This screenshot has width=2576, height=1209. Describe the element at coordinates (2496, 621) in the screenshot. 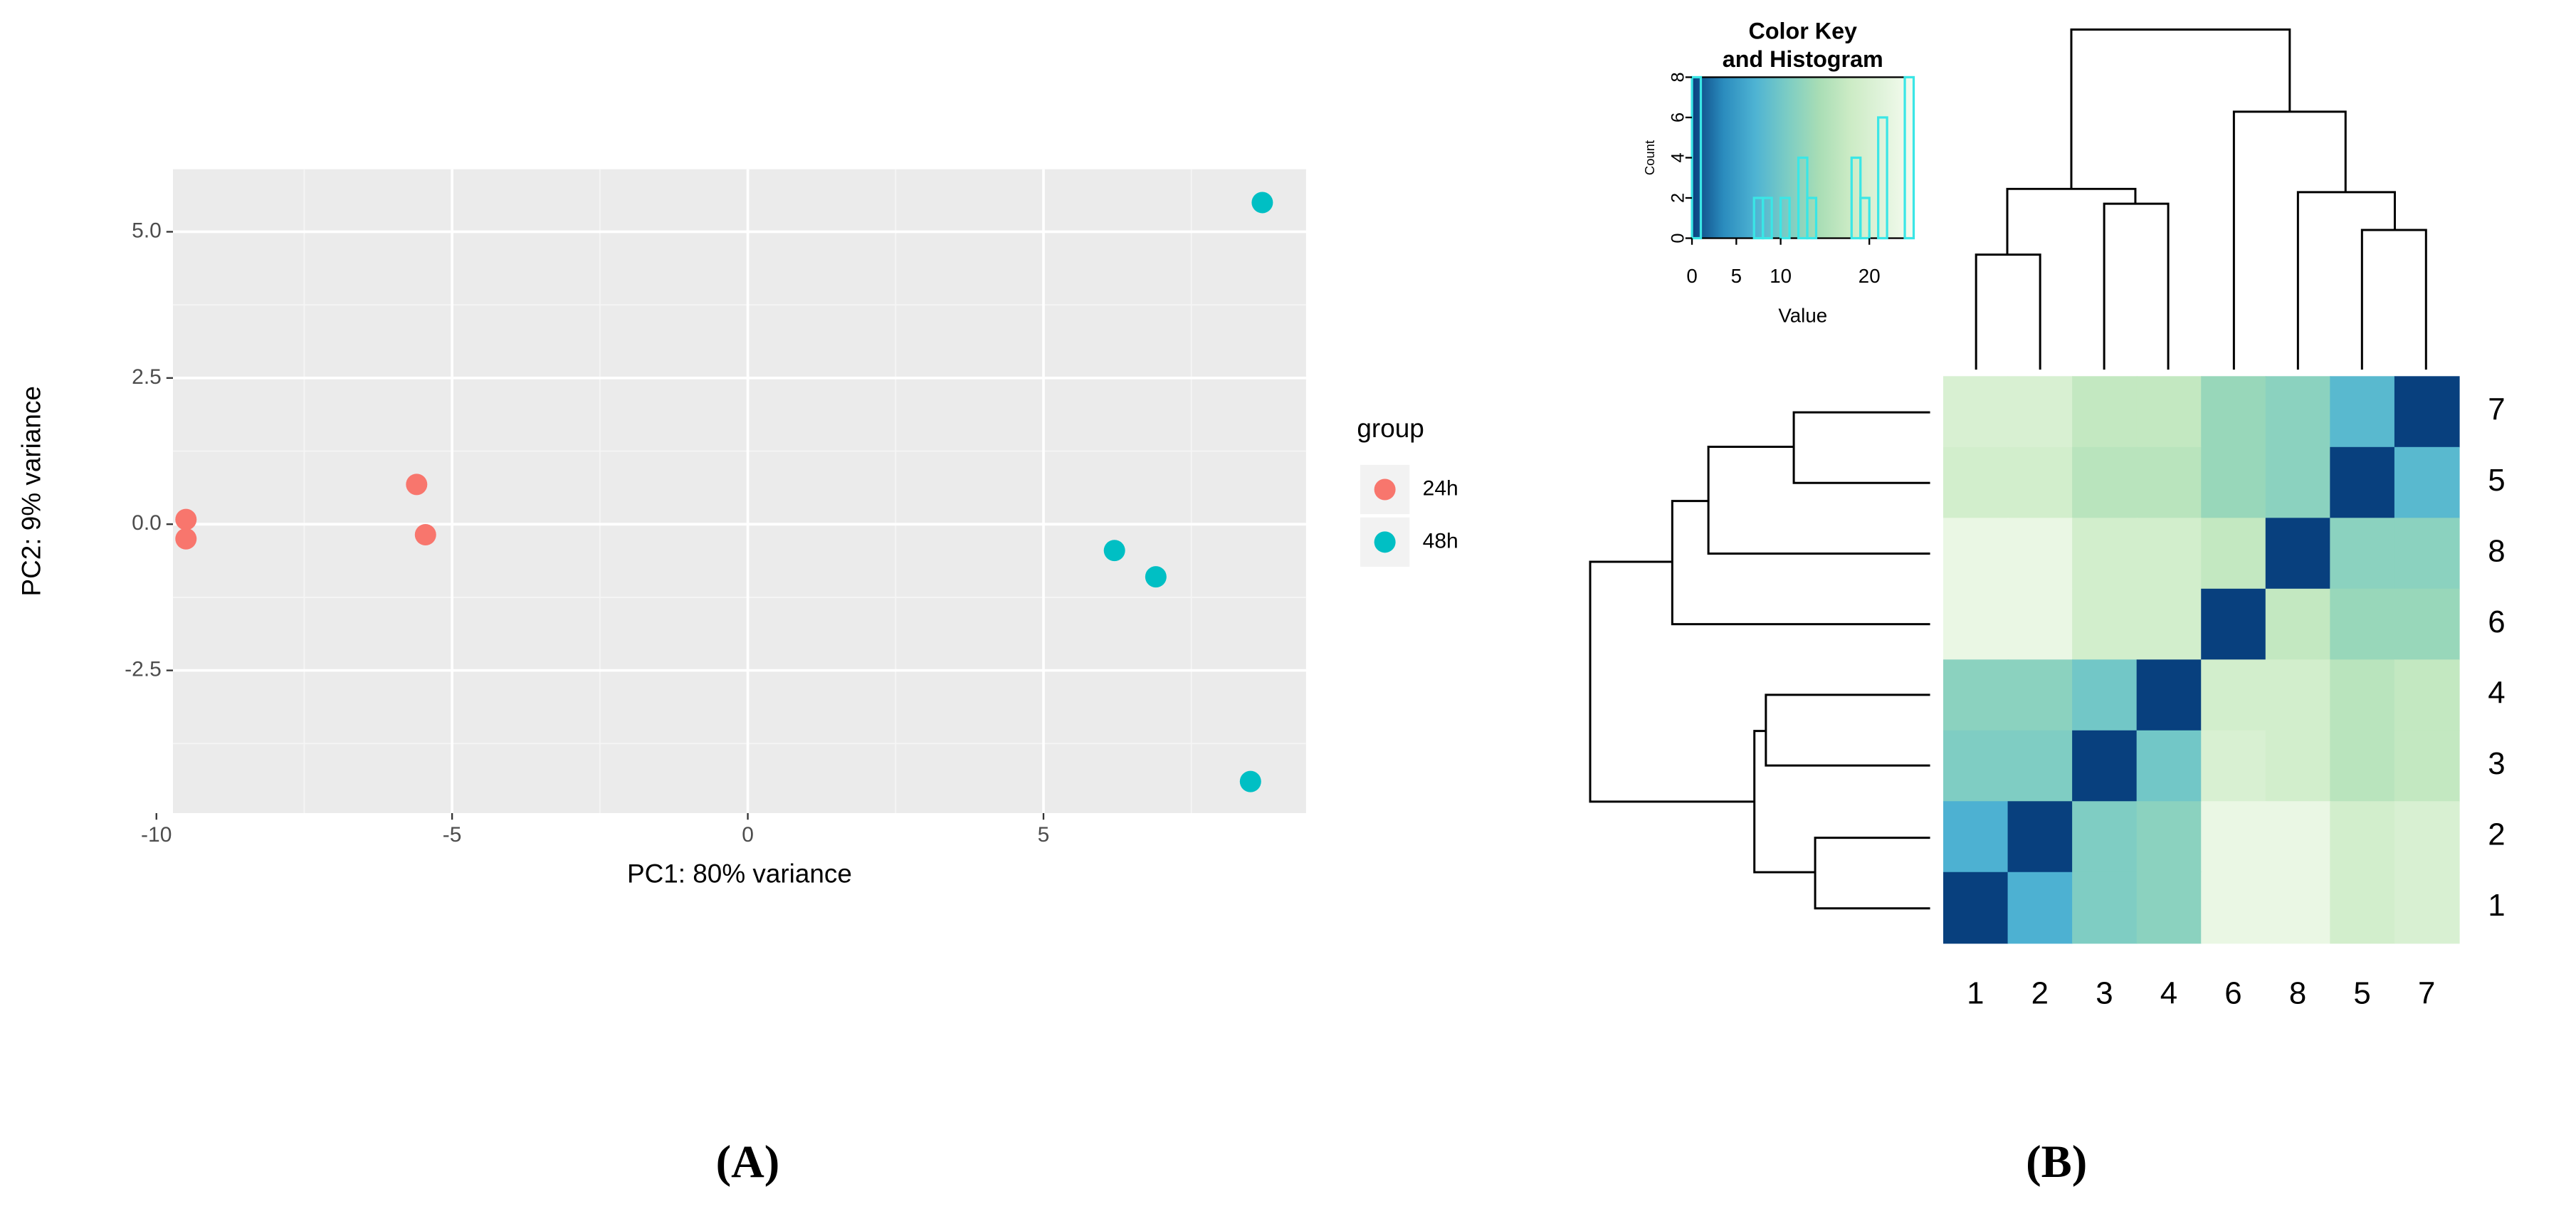

I see `row-label: 6` at that location.